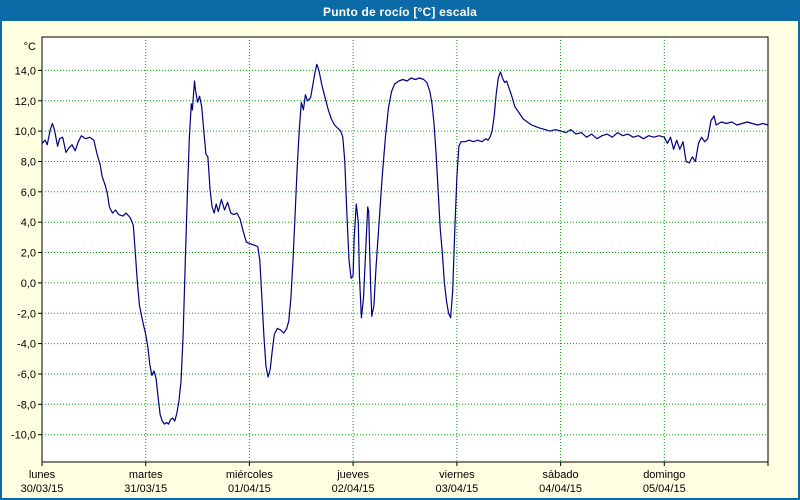 Image resolution: width=800 pixels, height=500 pixels. What do you see at coordinates (26, 405) in the screenshot?
I see `y-tick-label: -8,0` at bounding box center [26, 405].